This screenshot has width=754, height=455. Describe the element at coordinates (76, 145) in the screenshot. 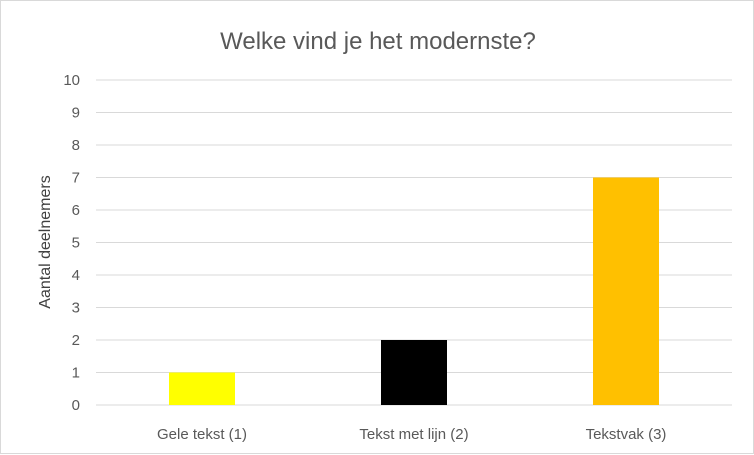

I see `y-tick-label: 8` at that location.